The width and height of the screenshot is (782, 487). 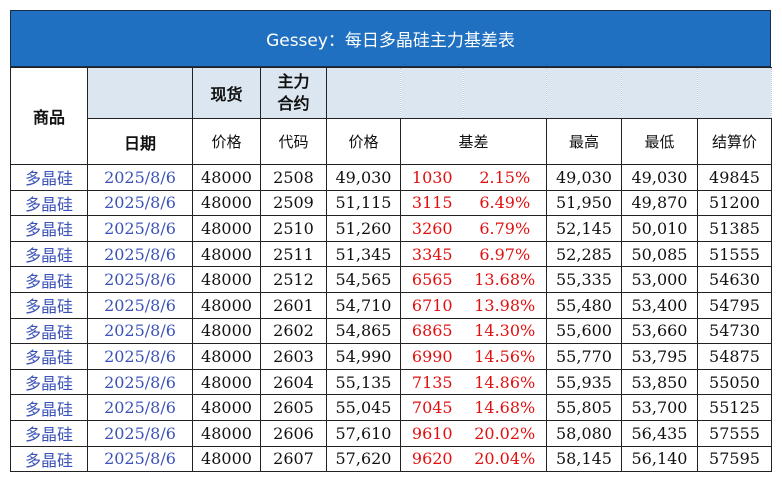 I want to click on cell-code: 2605, so click(x=293, y=407).